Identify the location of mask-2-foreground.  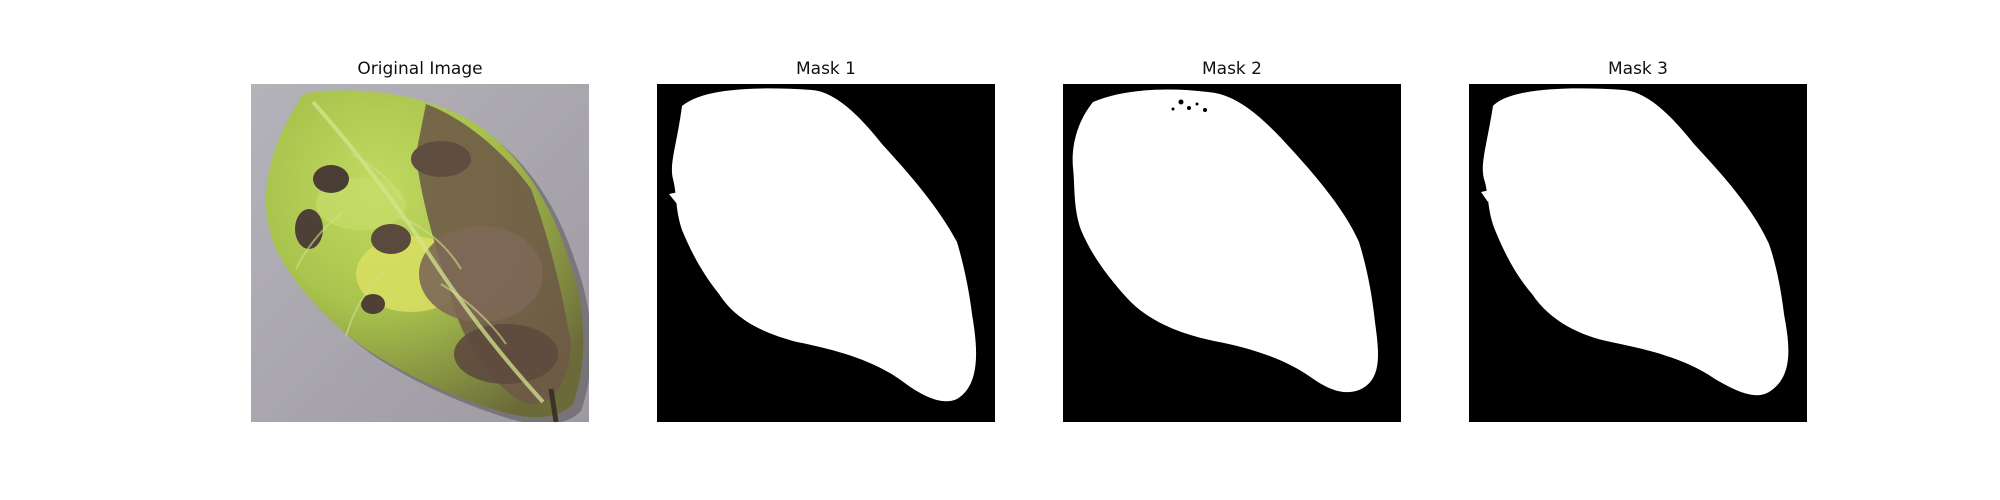
(1225, 241).